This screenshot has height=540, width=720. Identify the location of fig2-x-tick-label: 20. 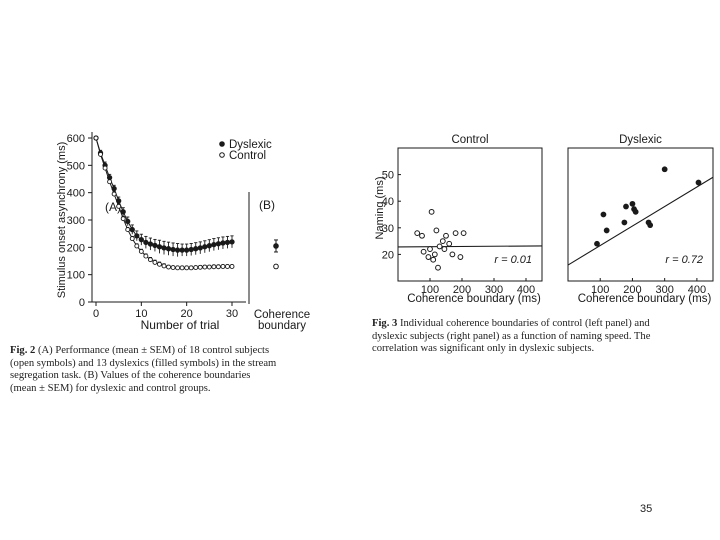
(187, 314).